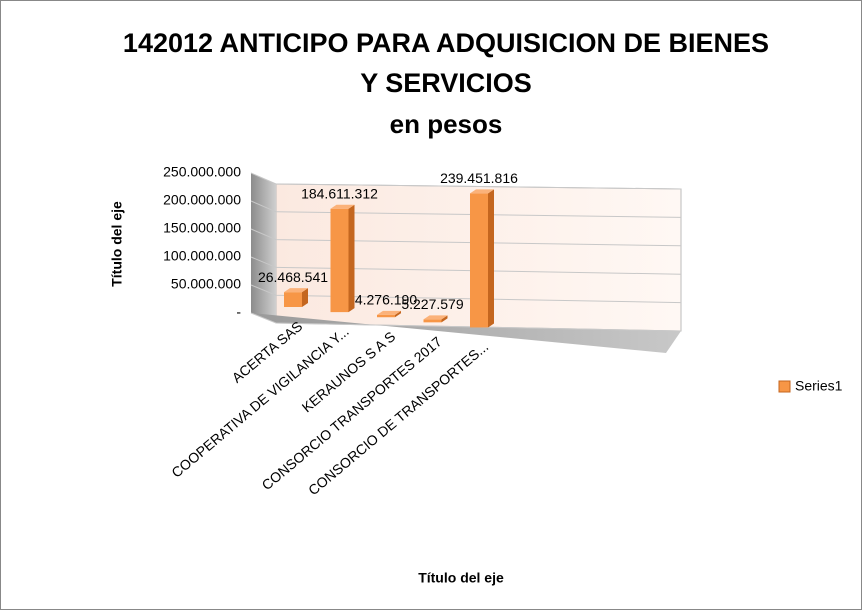  I want to click on x-tick-label: KERAUNOS S A S, so click(349, 371).